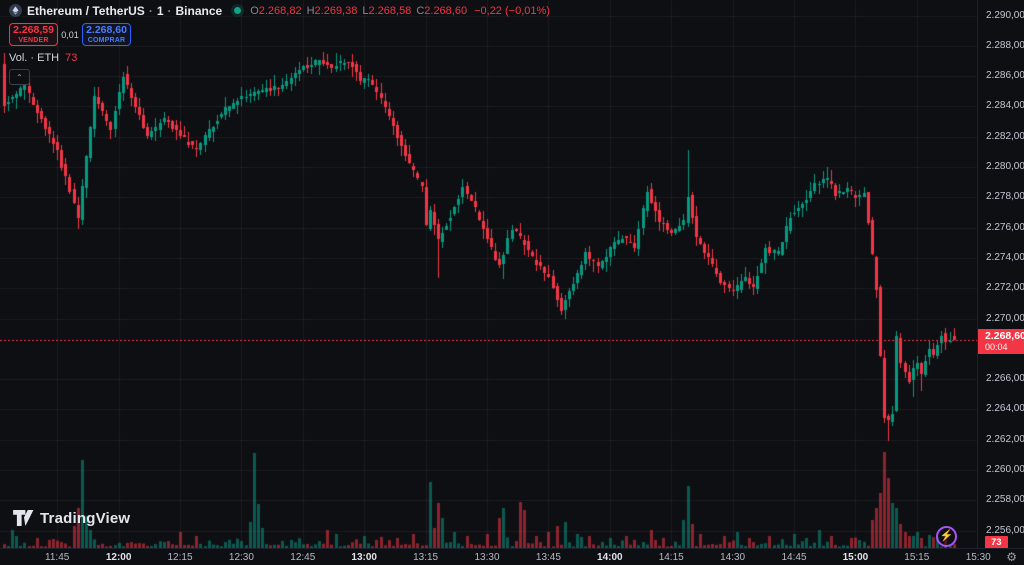 Image resolution: width=1024 pixels, height=565 pixels. I want to click on time-axis-label: 13:00, so click(364, 557).